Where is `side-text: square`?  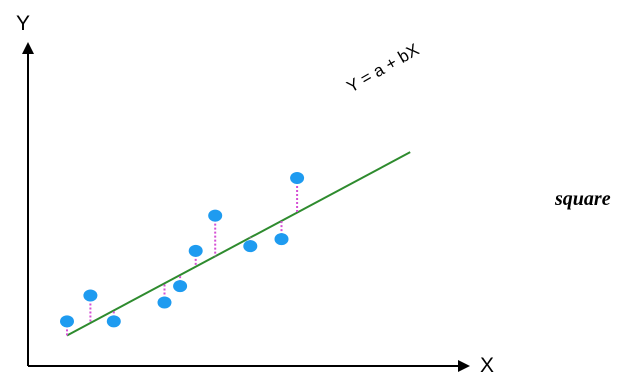 side-text: square is located at coordinates (582, 199).